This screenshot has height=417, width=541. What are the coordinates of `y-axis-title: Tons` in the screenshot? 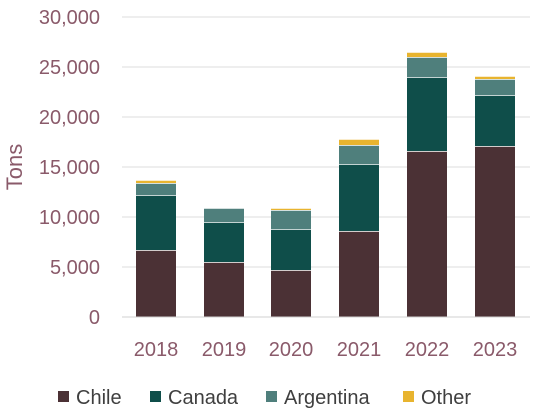 It's located at (14, 167).